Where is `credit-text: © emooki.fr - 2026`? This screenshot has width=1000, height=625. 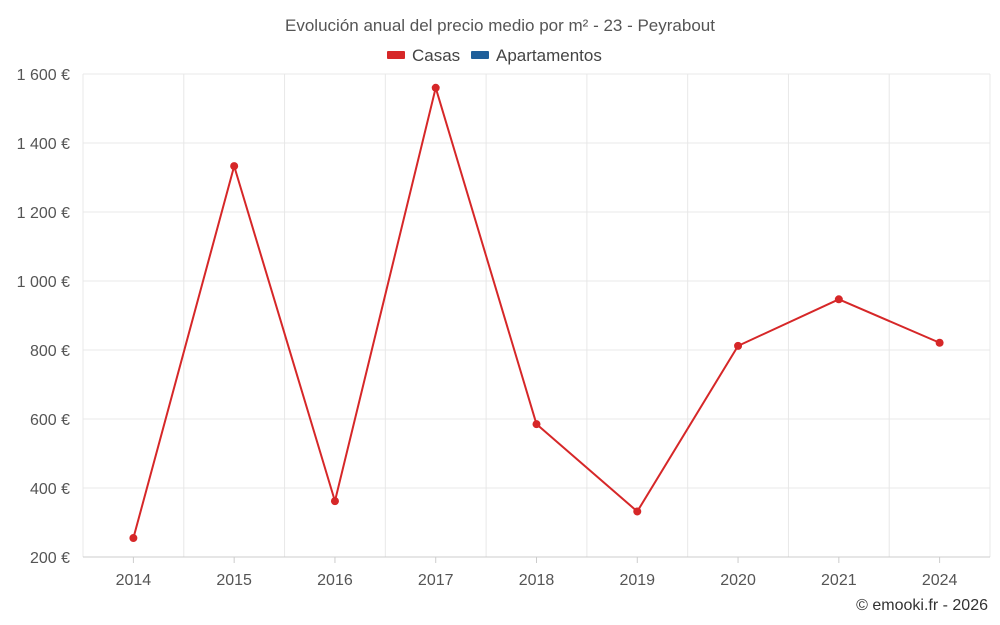 credit-text: © emooki.fr - 2026 is located at coordinates (922, 605).